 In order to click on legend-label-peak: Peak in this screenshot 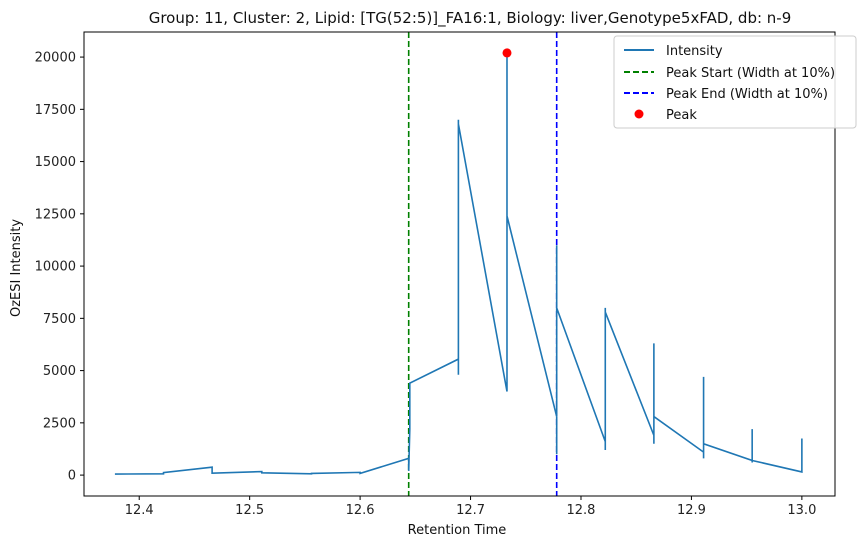, I will do `click(681, 115)`.